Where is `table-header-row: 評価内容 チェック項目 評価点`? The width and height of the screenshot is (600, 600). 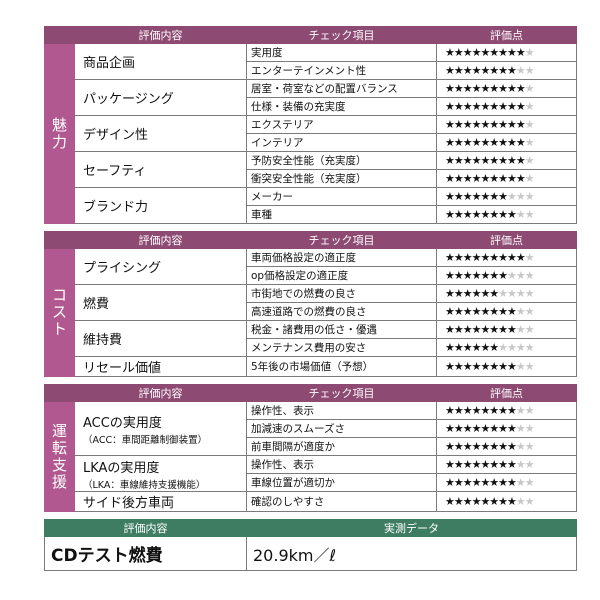
table-header-row: 評価内容 チェック項目 評価点 is located at coordinates (310, 393).